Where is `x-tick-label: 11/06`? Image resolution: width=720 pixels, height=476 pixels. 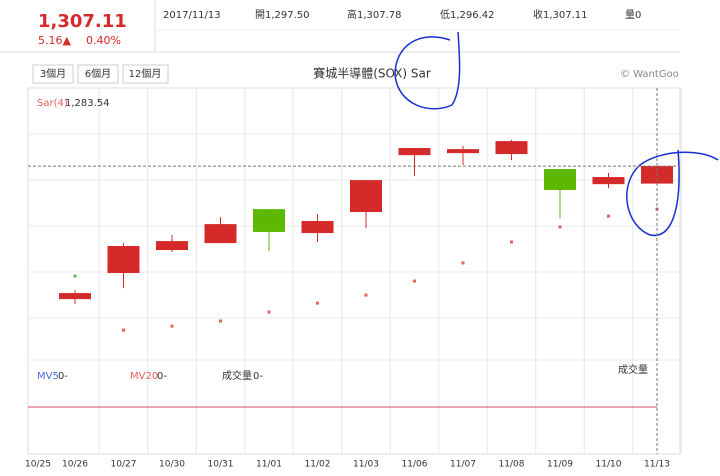 x-tick-label: 11/06 is located at coordinates (415, 465).